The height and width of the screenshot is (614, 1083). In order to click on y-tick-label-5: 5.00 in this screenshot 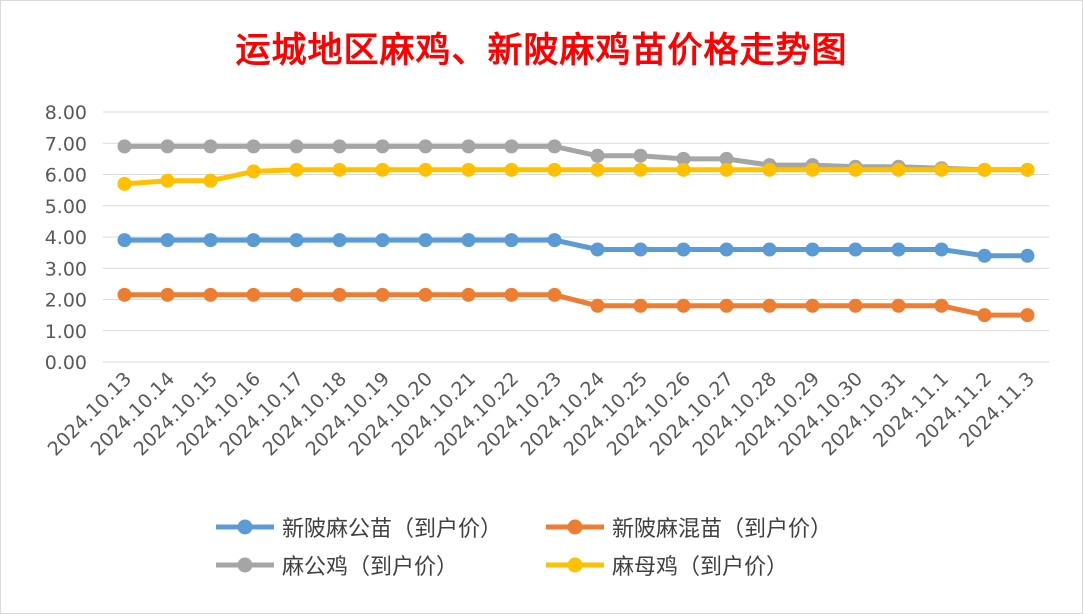, I will do `click(66, 207)`.